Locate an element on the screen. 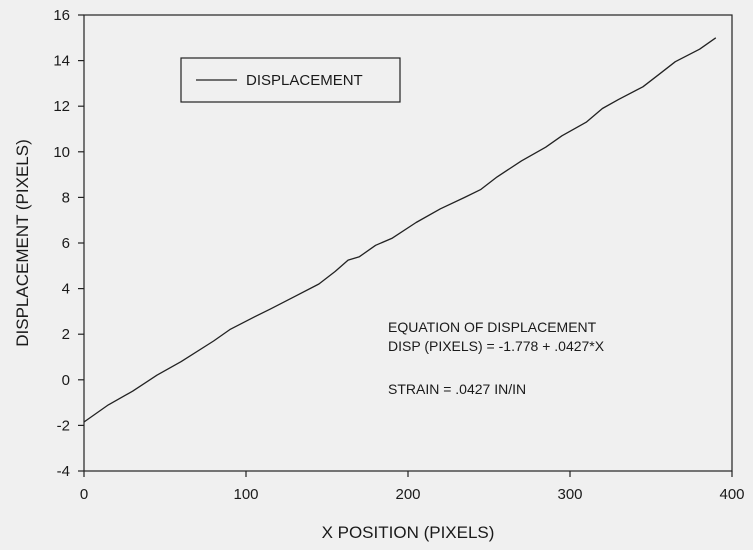  y-tick-label: 12 is located at coordinates (61, 106).